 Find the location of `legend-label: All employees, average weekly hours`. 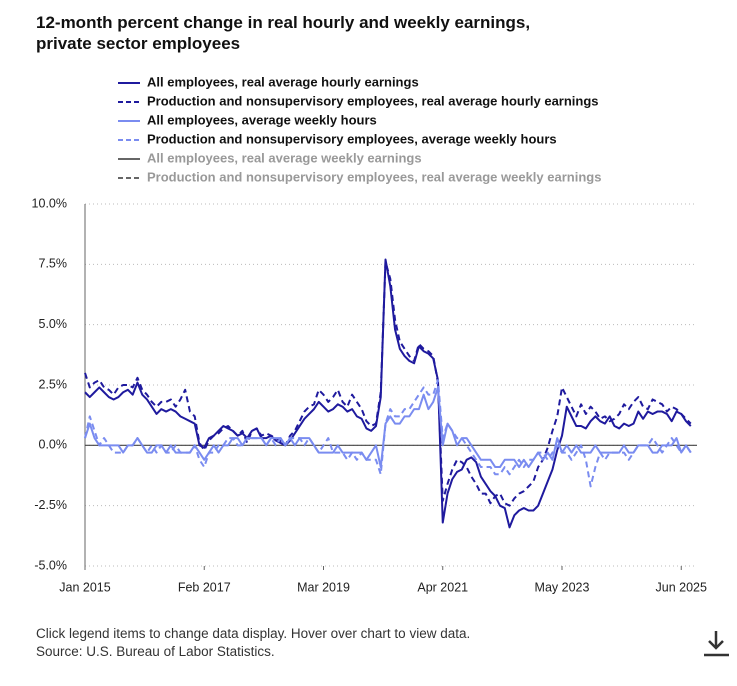

legend-label: All employees, average weekly hours is located at coordinates (262, 119).